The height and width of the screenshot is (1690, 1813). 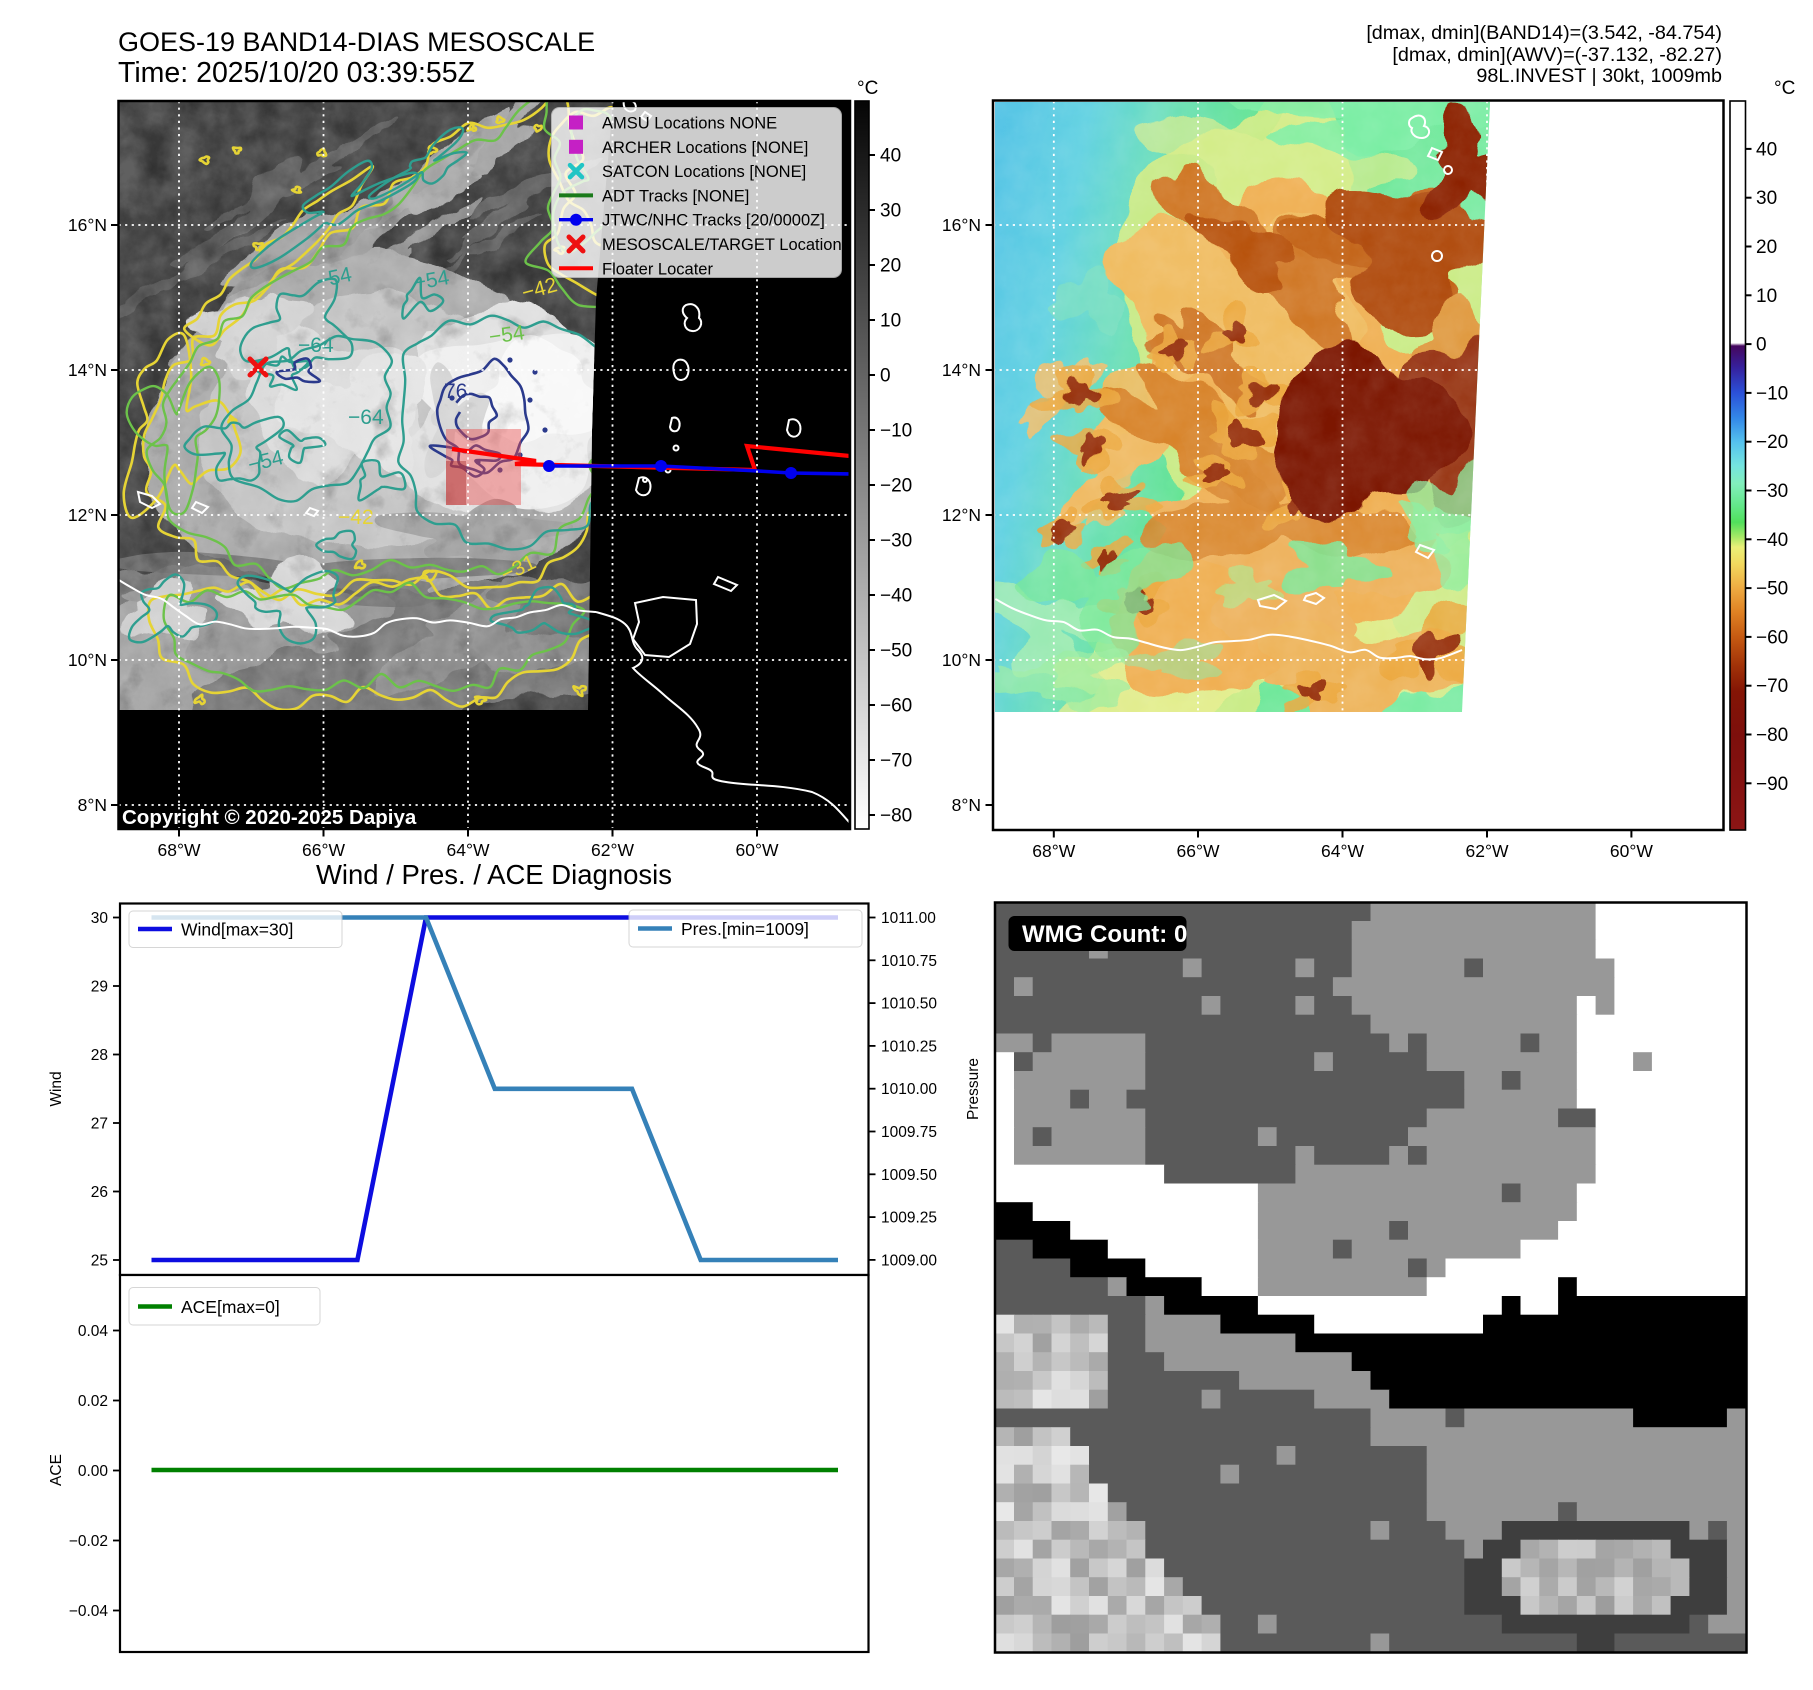 I want to click on svg-text: −0.04, so click(x=89, y=1611).